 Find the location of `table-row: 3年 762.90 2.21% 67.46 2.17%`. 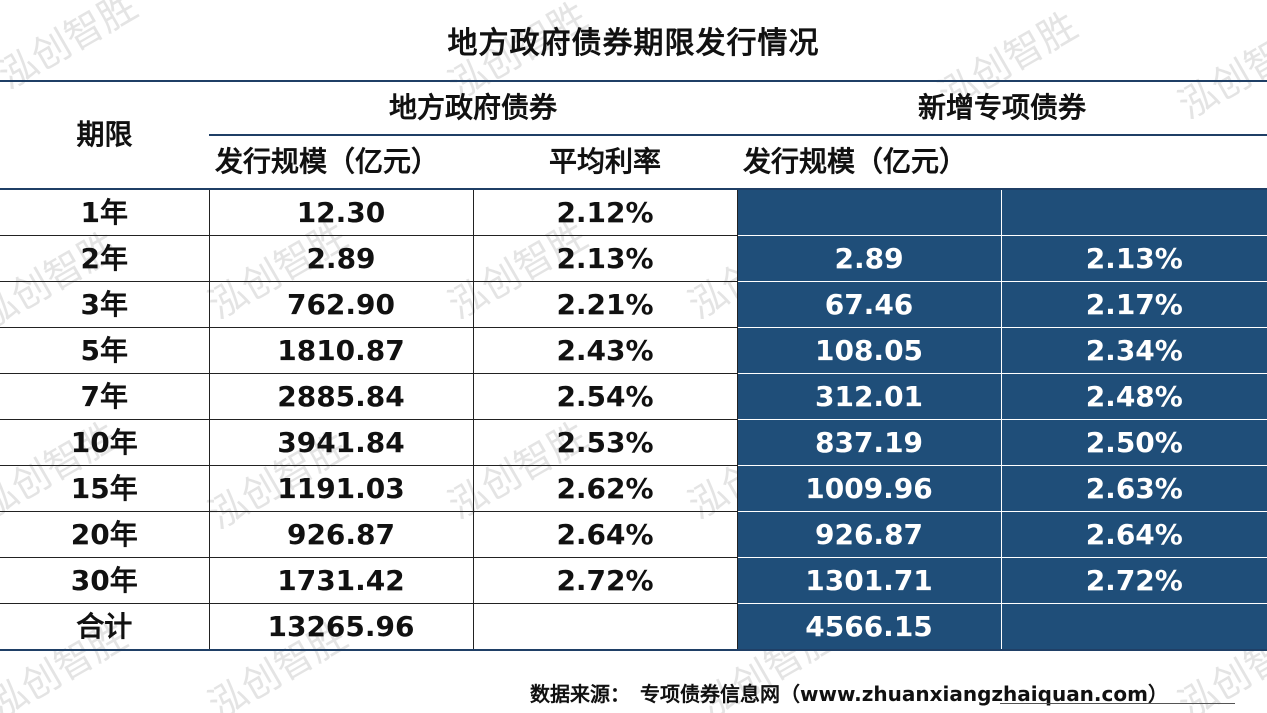

table-row: 3年 762.90 2.21% 67.46 2.17% is located at coordinates (633, 304).